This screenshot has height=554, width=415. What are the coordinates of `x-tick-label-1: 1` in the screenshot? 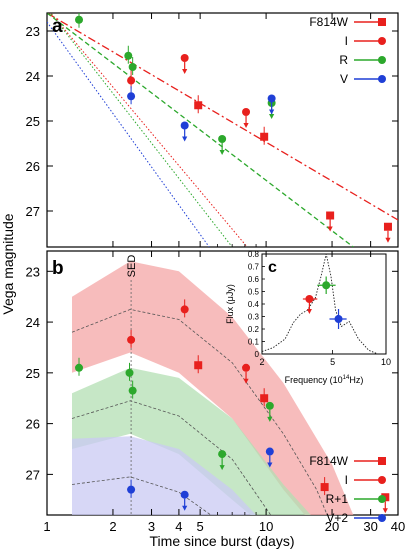 It's located at (46, 526).